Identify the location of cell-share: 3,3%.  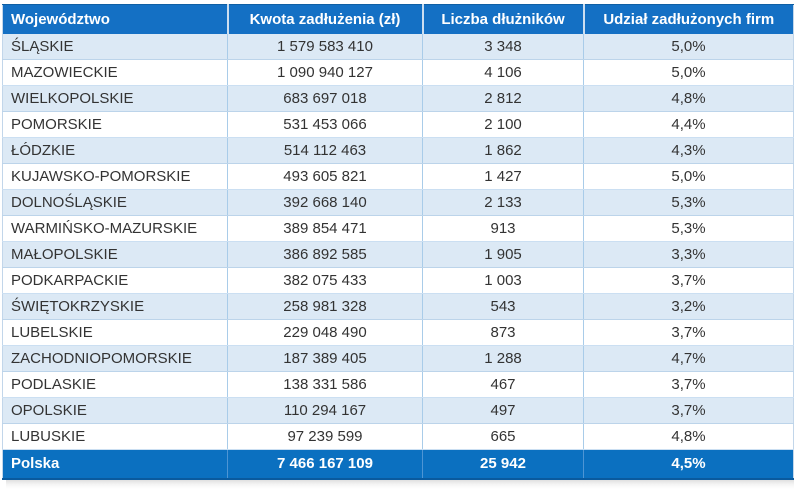
(688, 254).